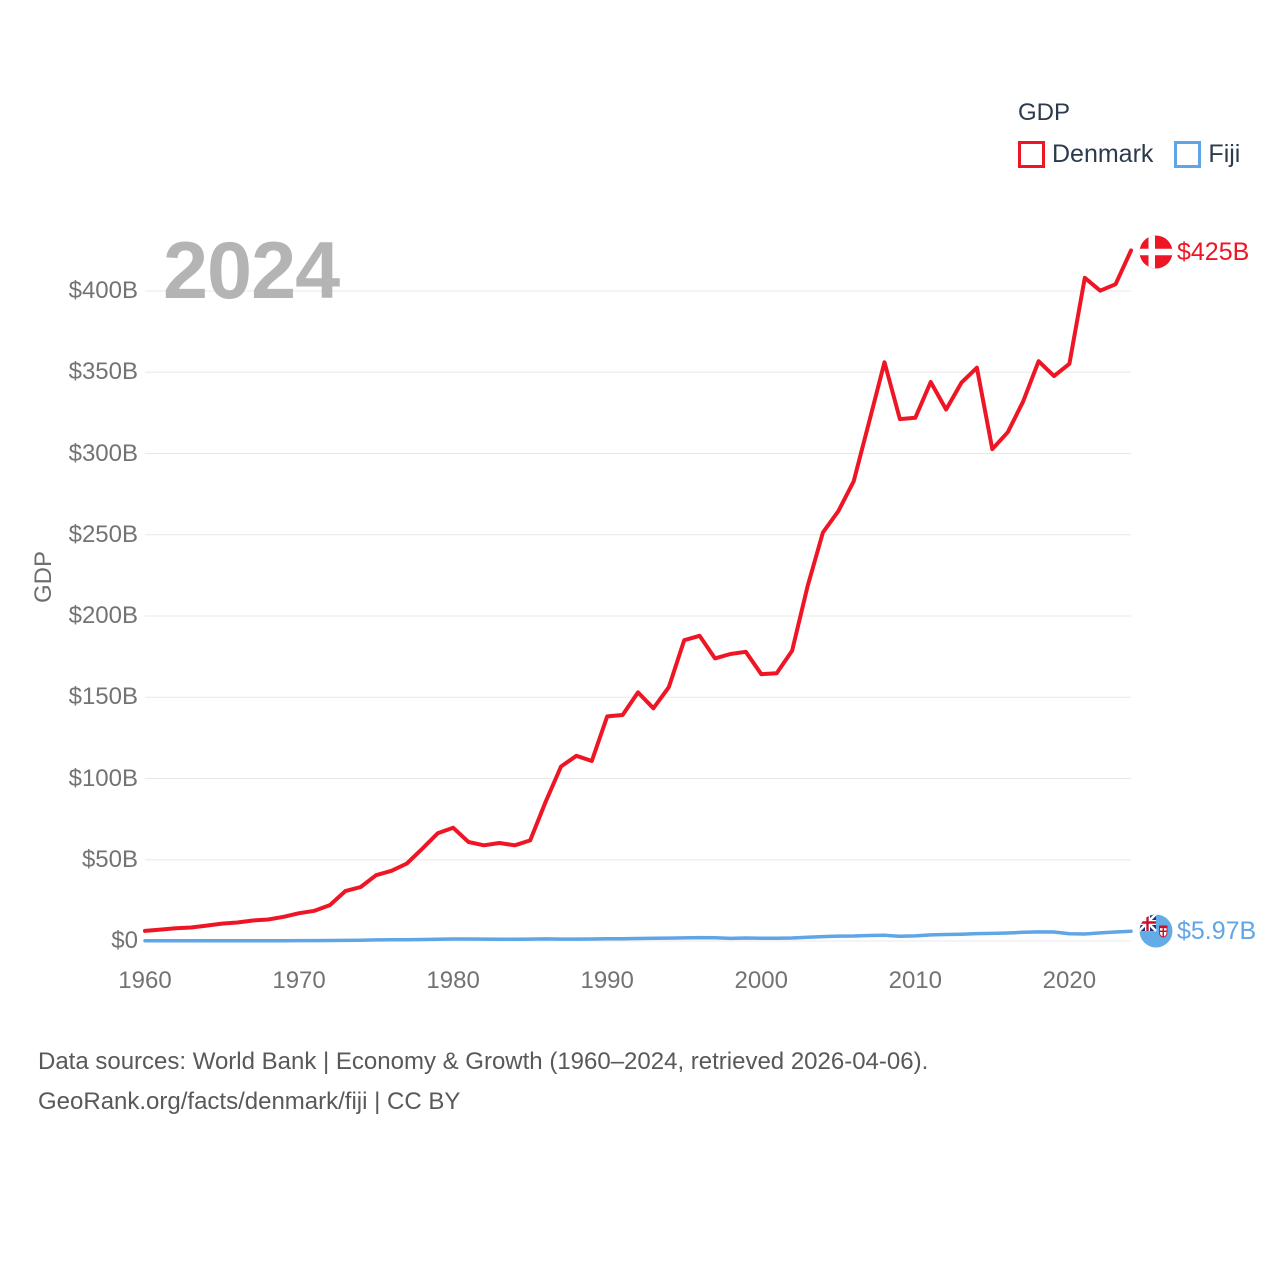  What do you see at coordinates (249, 1101) in the screenshot?
I see `attribution-link-line: GeoRank.org/facts/denmark/fiji | CC BY` at bounding box center [249, 1101].